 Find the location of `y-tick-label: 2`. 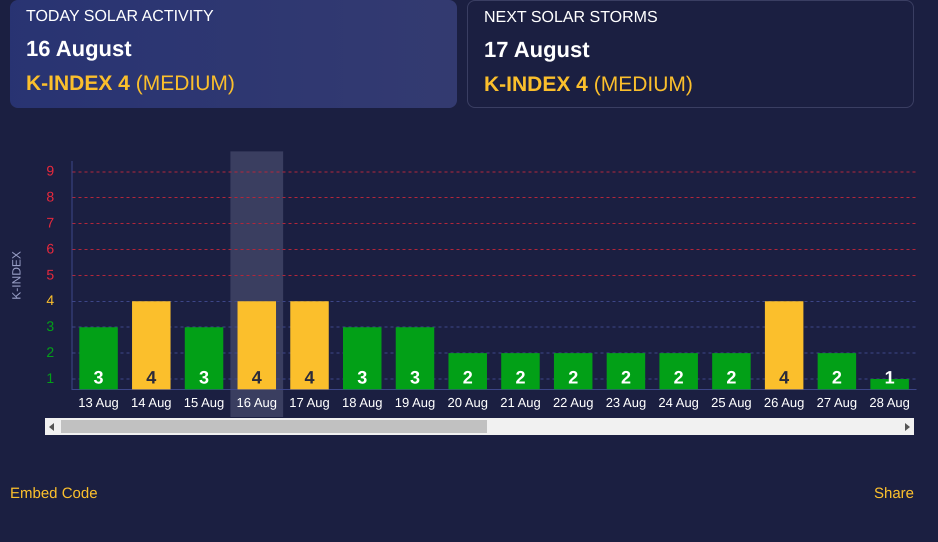

y-tick-label: 2 is located at coordinates (50, 352).